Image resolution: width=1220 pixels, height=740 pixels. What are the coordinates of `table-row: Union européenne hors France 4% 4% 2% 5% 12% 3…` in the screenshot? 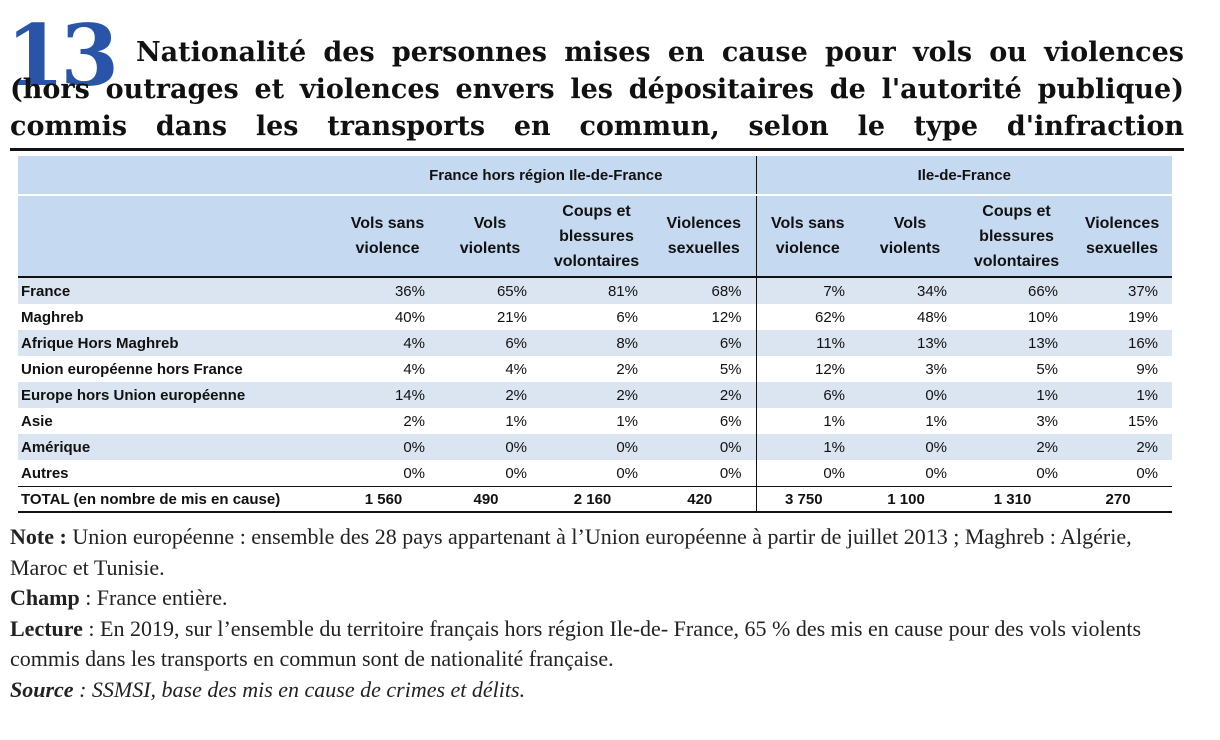 It's located at (595, 369).